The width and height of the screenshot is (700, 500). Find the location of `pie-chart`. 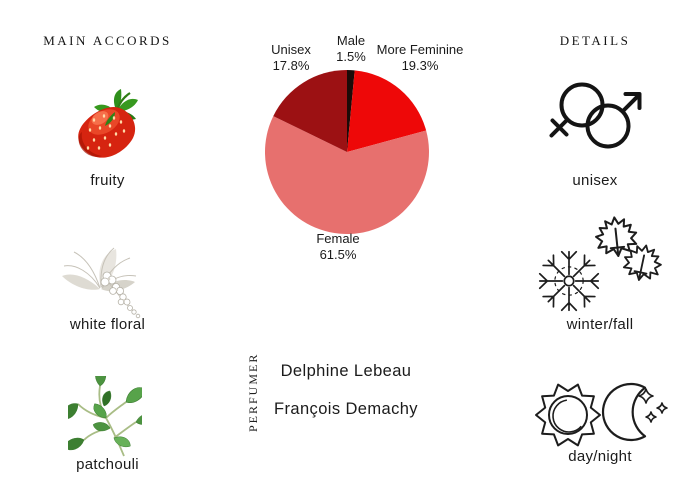

pie-chart is located at coordinates (347, 152).